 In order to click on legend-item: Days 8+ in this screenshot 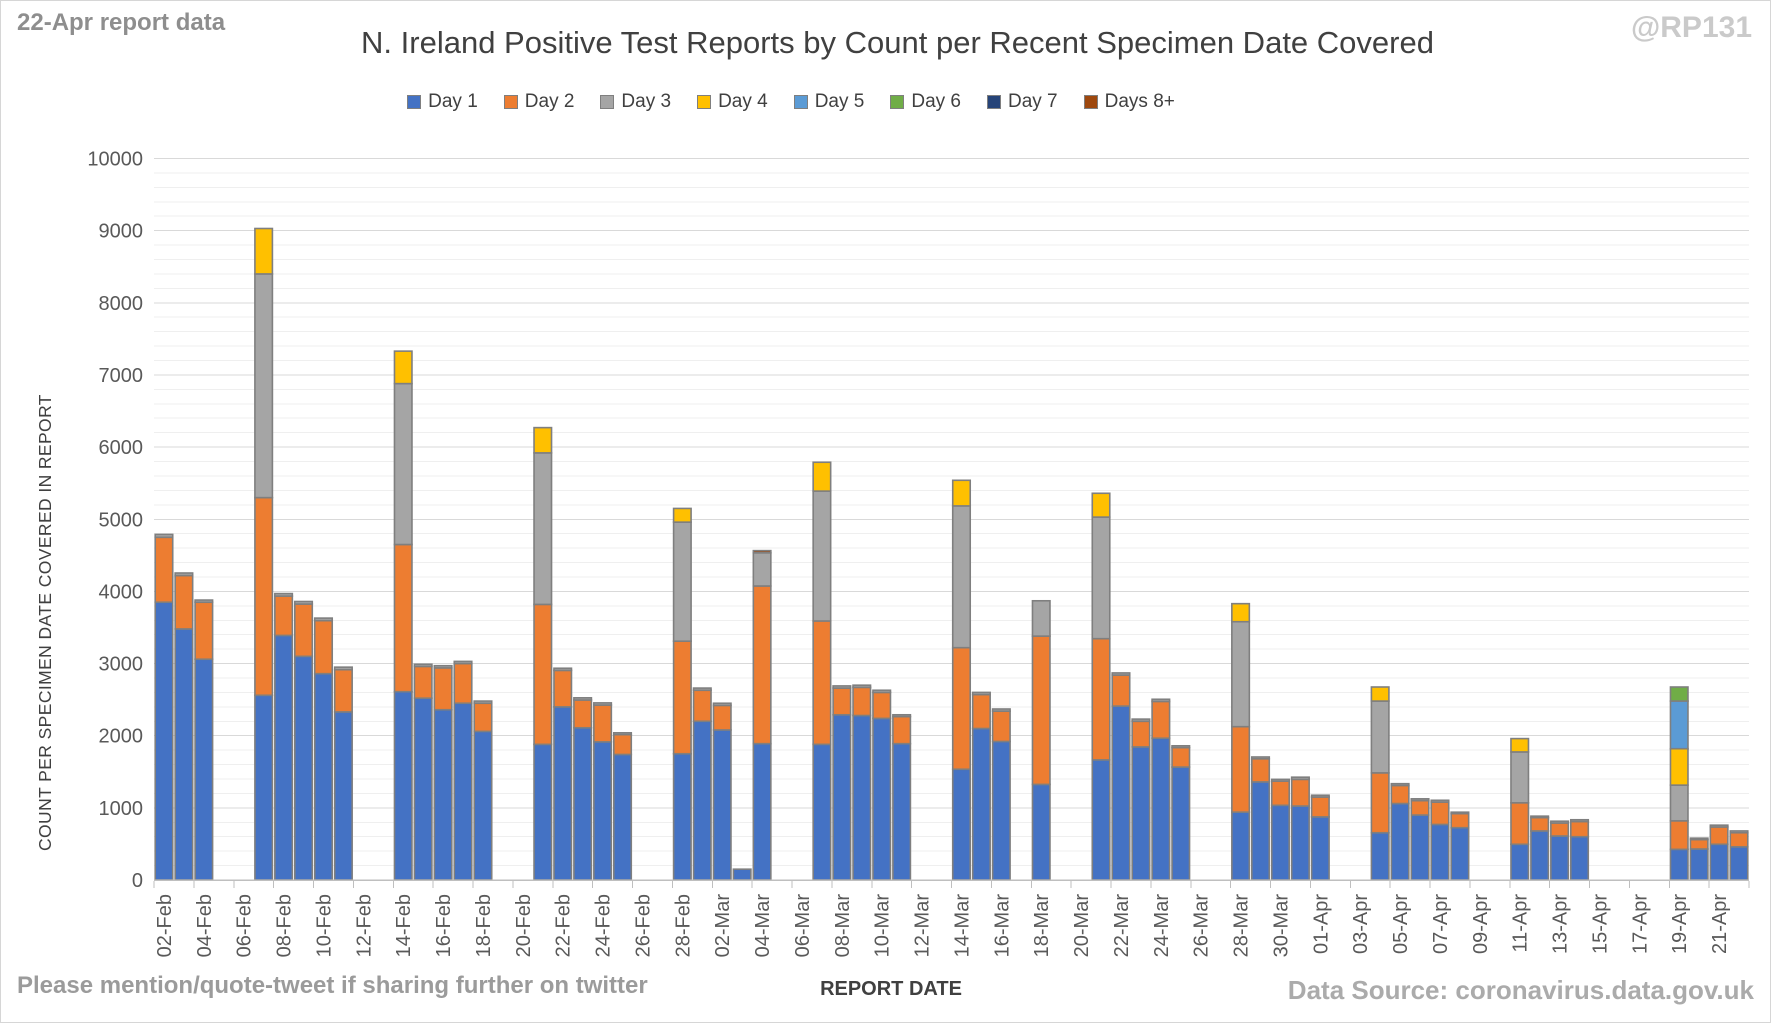, I will do `click(1129, 102)`.